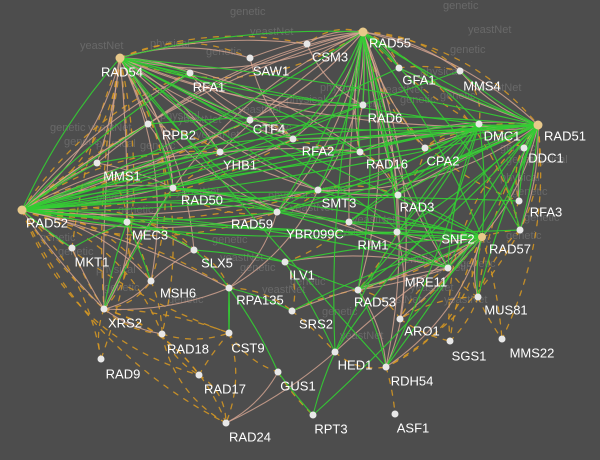 The height and width of the screenshot is (460, 600). I want to click on node-label-yhb1: YHB1, so click(240, 164).